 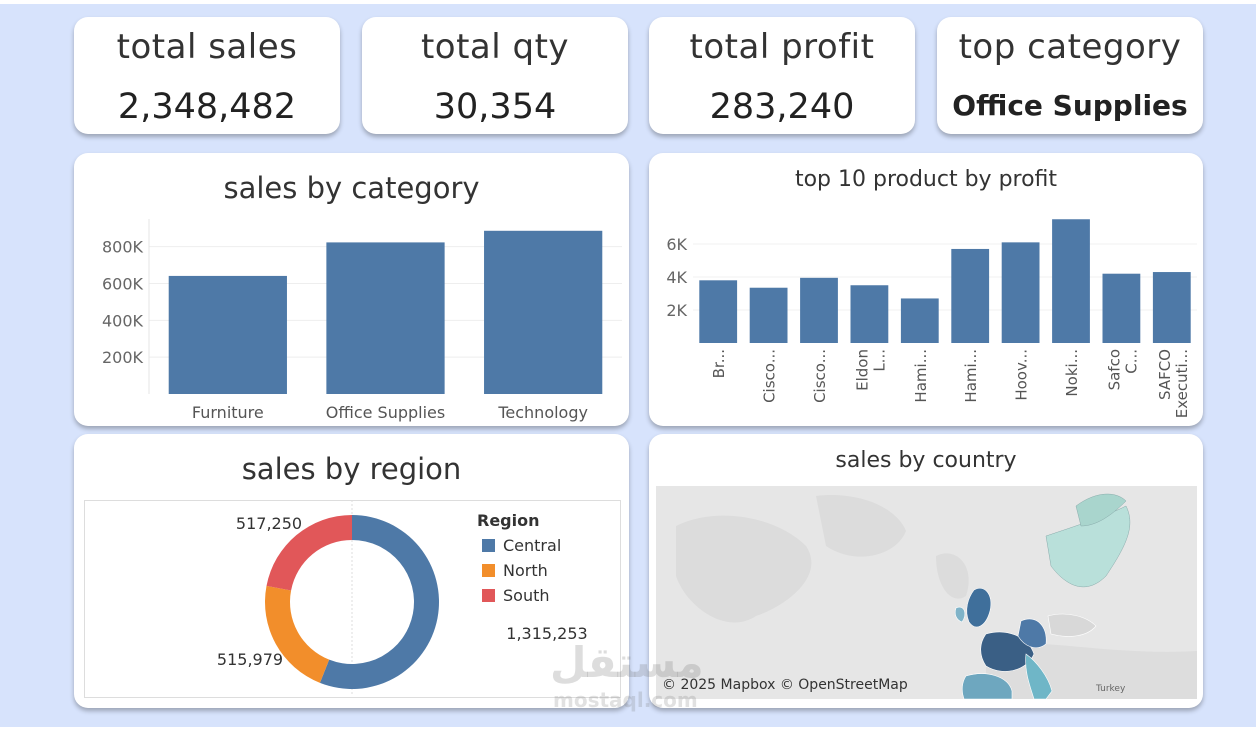 I want to click on kpi-card-total-qty: total qty 30,354, so click(x=495, y=75).